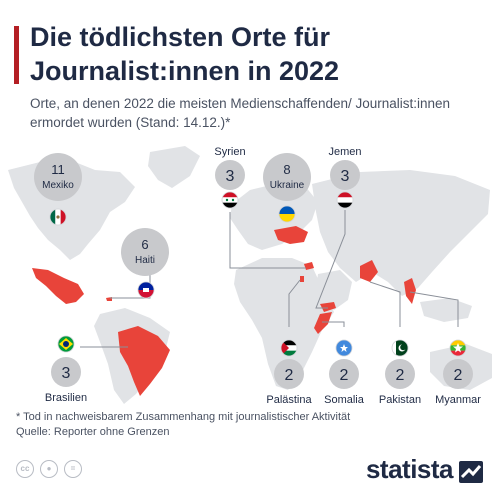 The image size is (499, 499). I want to click on haiti-flag, so click(146, 290).